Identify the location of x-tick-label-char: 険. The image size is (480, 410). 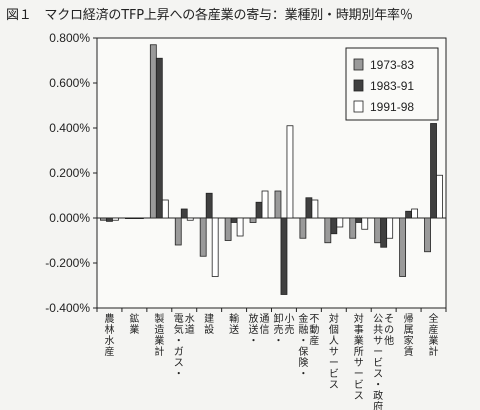
(303, 363).